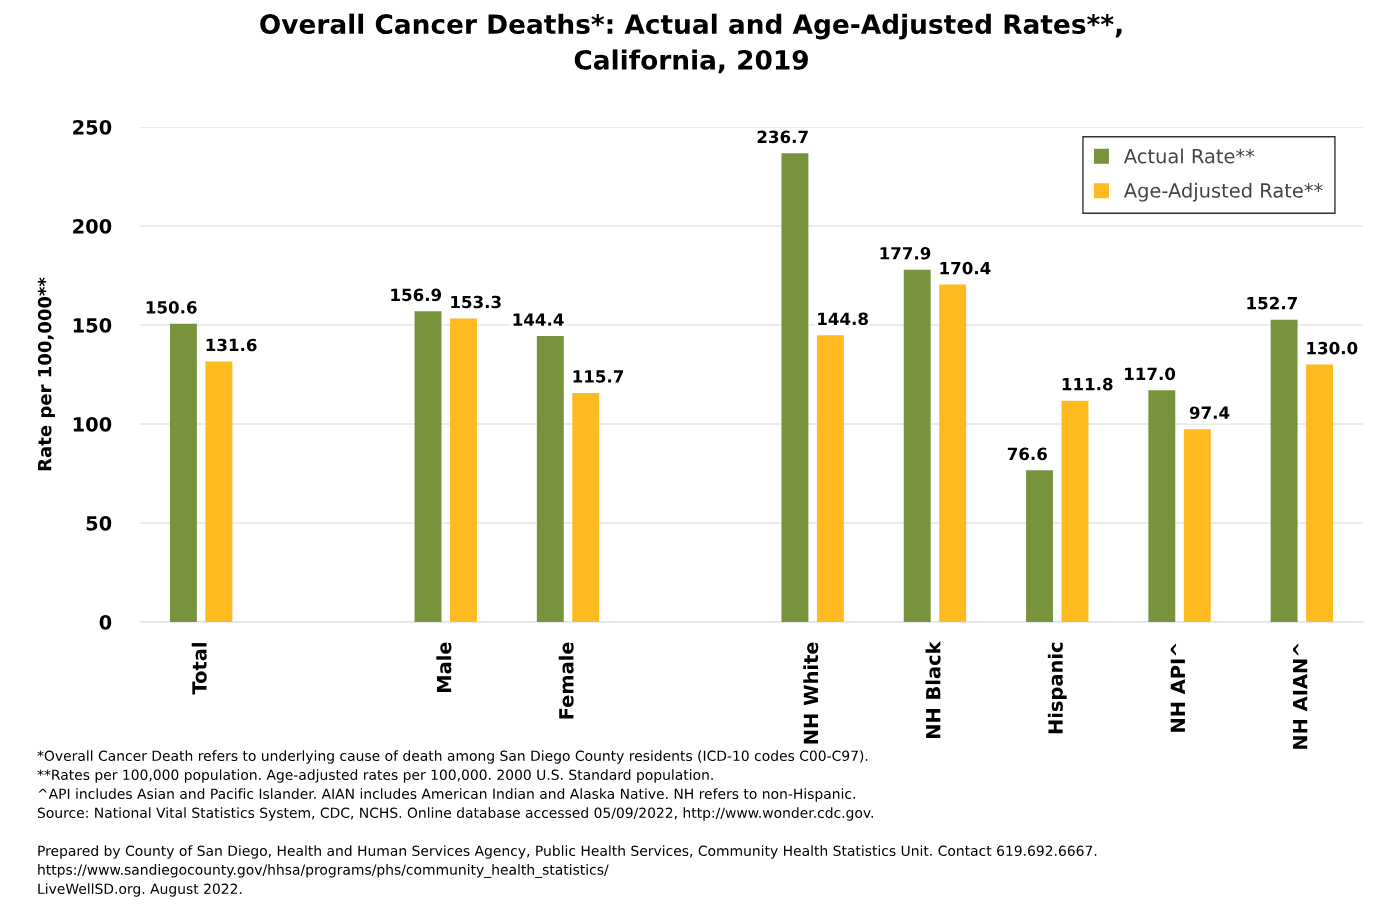 The width and height of the screenshot is (1383, 910). I want to click on x-tick-label: Hispanic, so click(1057, 688).